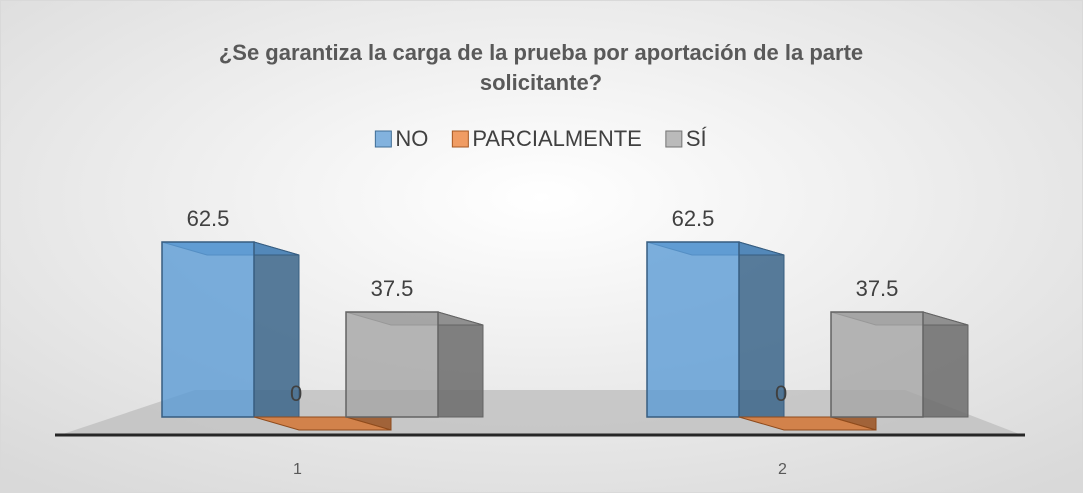  I want to click on legend-label: SÍ, so click(697, 138).